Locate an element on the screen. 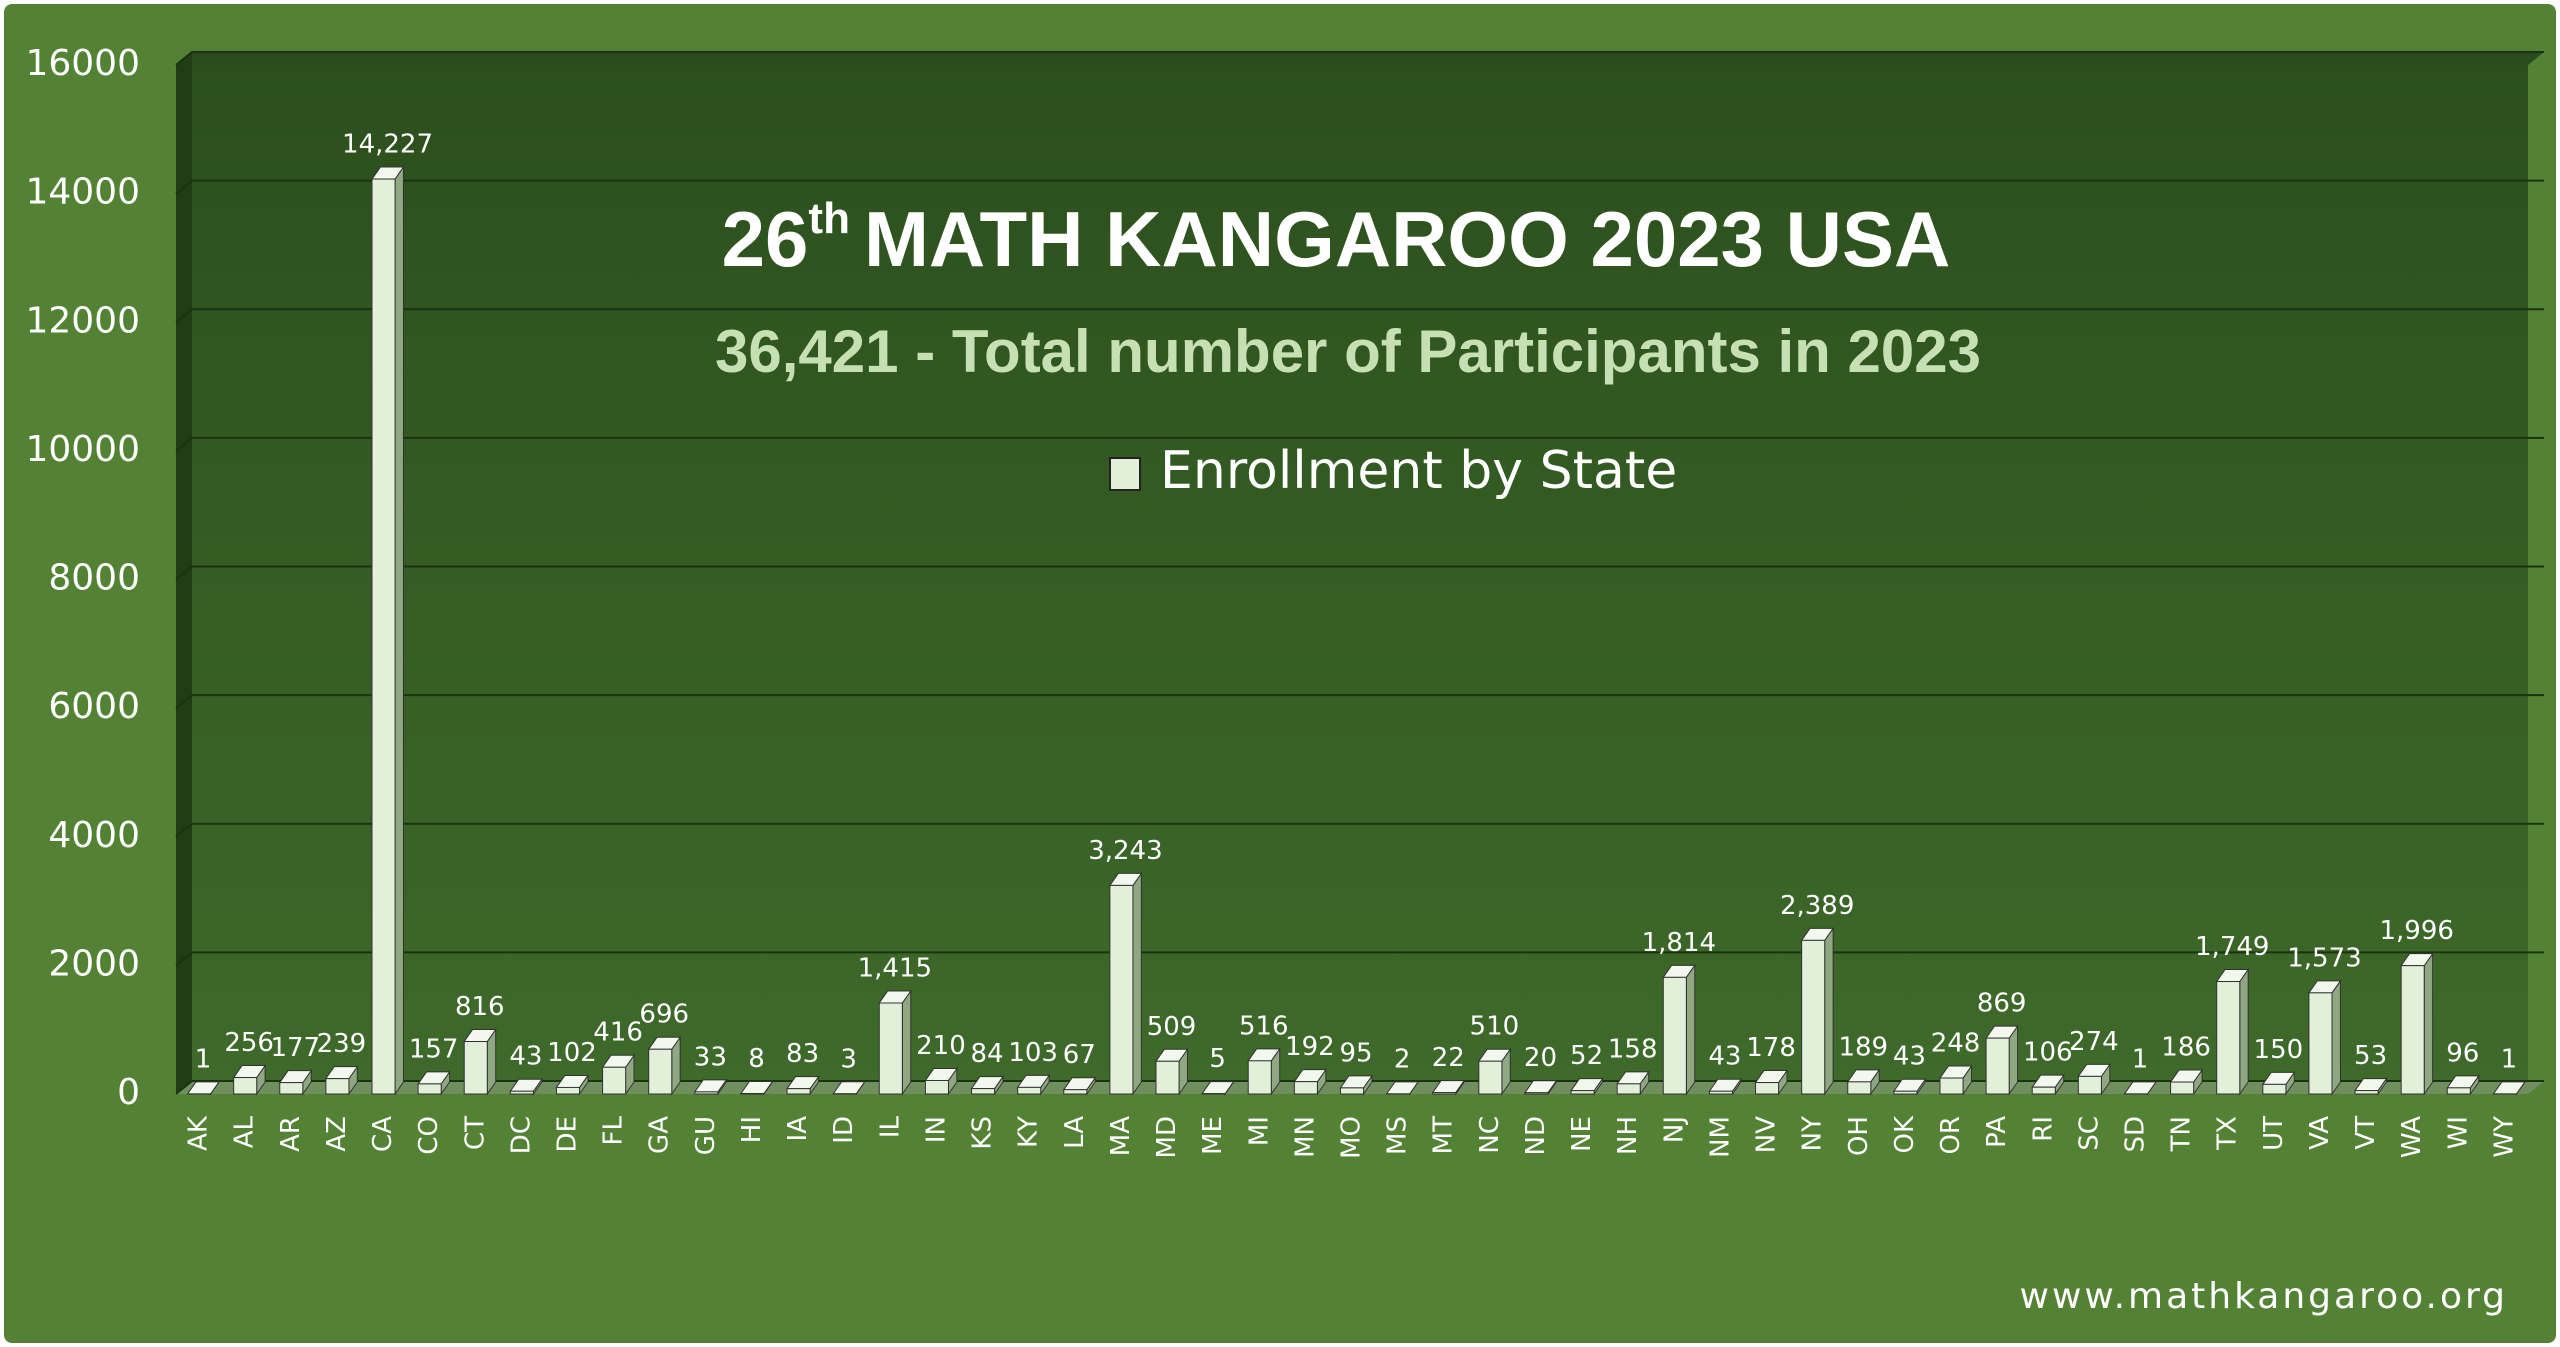 This screenshot has width=2560, height=1347. x-tick-label: GU is located at coordinates (706, 1135).